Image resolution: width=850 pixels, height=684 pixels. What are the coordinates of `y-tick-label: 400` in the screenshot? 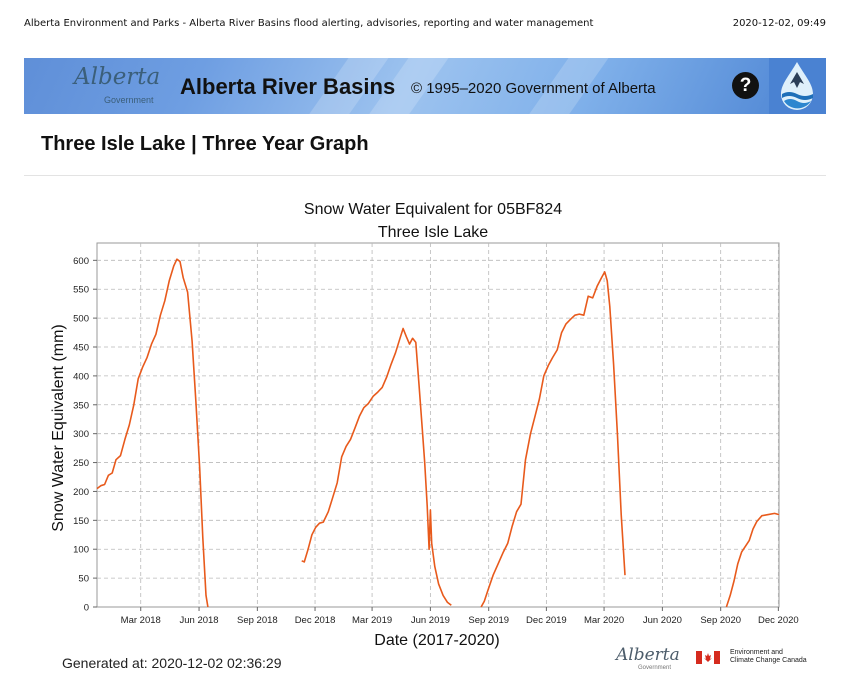 It's located at (81, 376).